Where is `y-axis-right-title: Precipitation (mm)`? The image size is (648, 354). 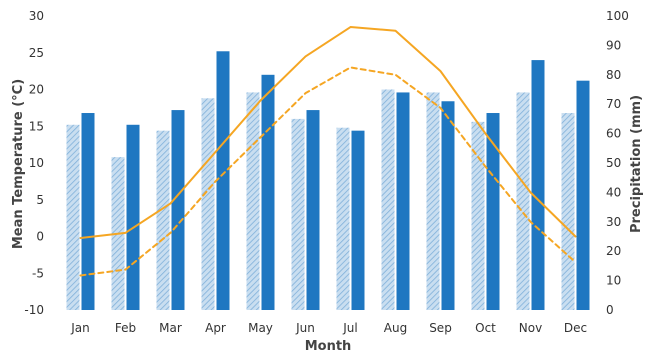
y-axis-right-title: Precipitation (mm) is located at coordinates (636, 164).